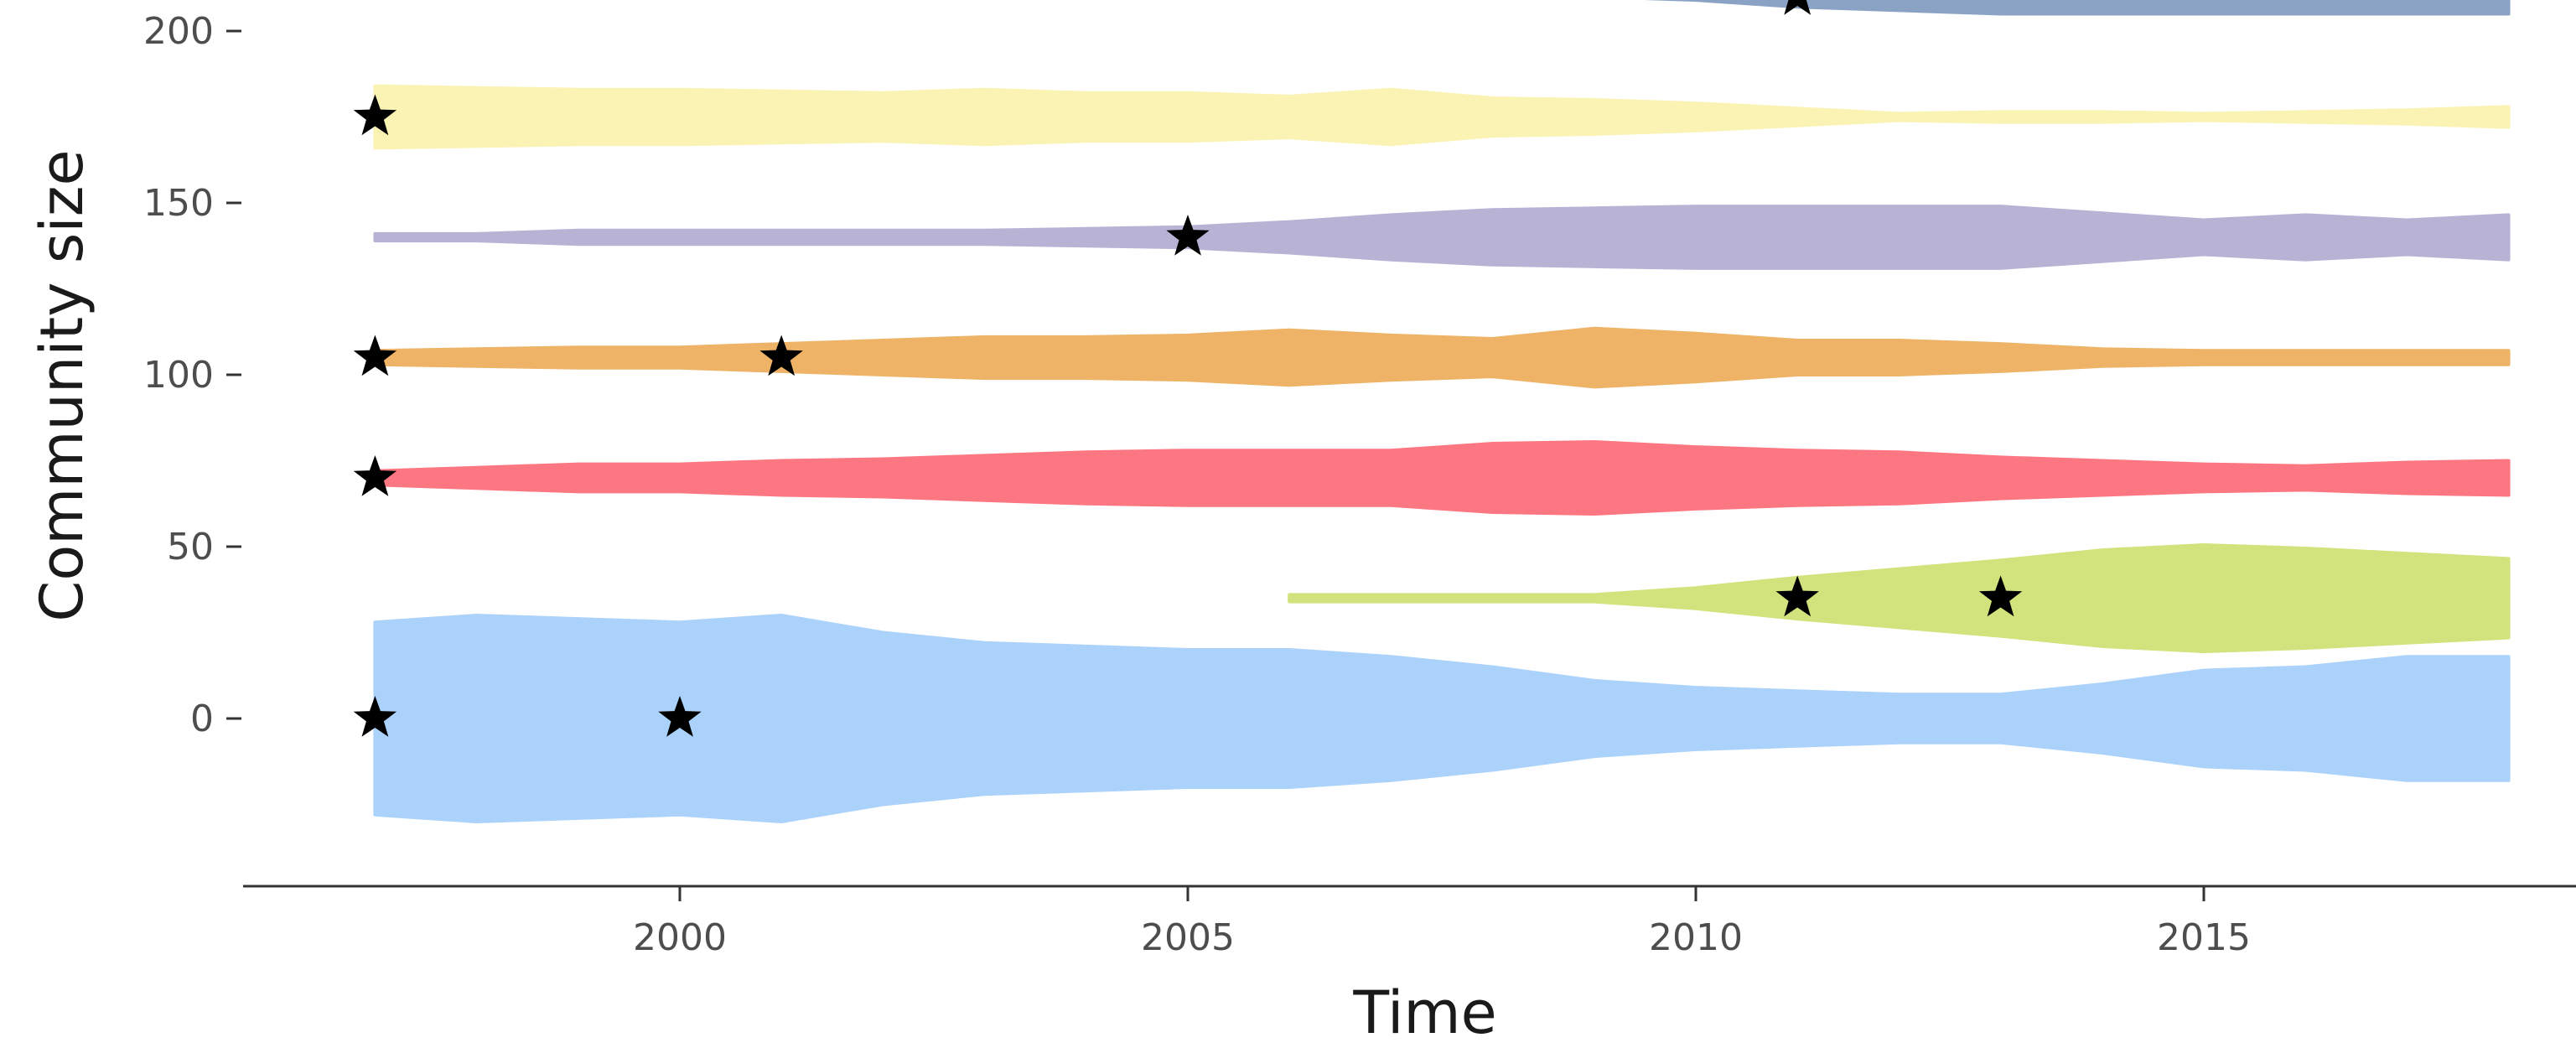 This screenshot has height=1048, width=2576. What do you see at coordinates (202, 719) in the screenshot?
I see `y-tick-label: 0` at bounding box center [202, 719].